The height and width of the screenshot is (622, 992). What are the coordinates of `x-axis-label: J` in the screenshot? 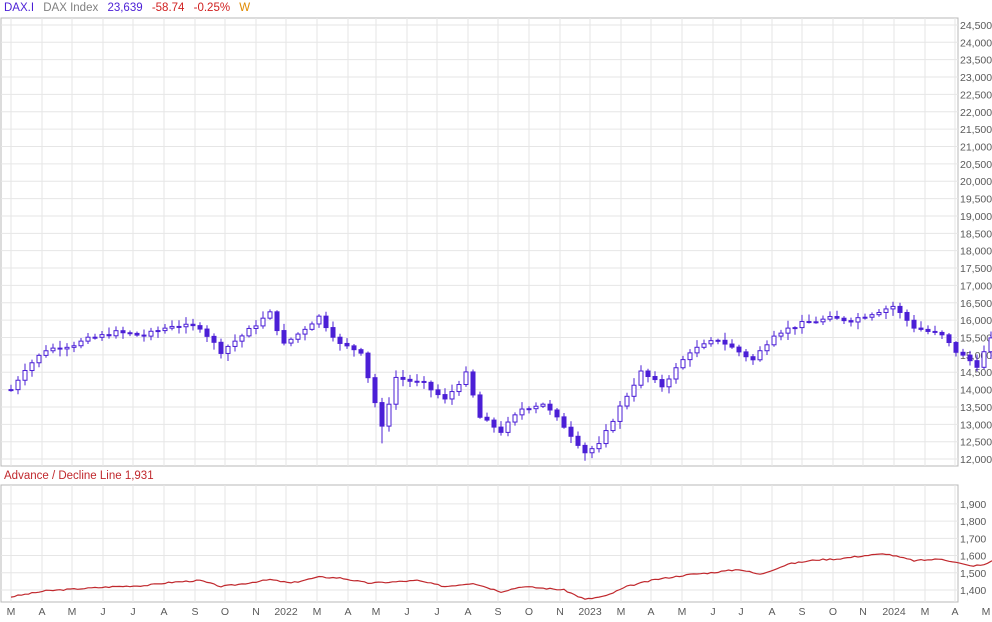 It's located at (102, 612).